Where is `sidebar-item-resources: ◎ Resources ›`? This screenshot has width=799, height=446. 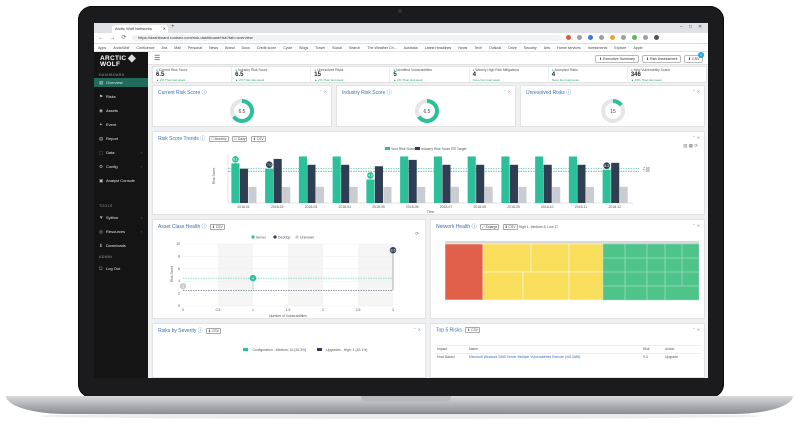
sidebar-item-resources: ◎ Resources › is located at coordinates (121, 231).